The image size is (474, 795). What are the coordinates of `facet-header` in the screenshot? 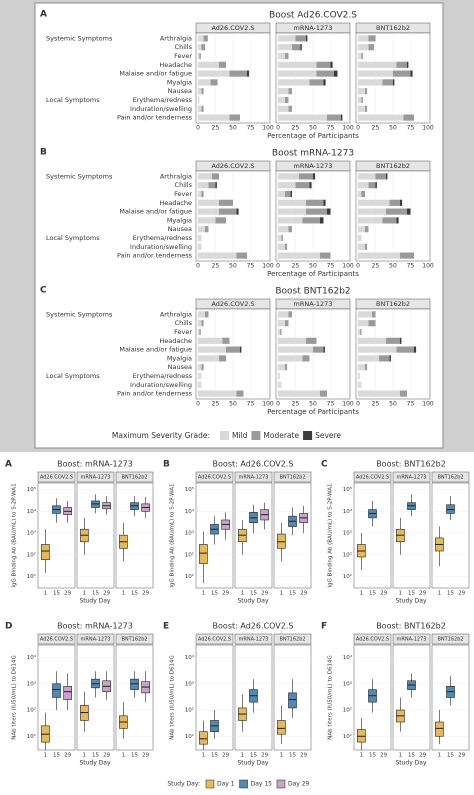 It's located at (450, 639).